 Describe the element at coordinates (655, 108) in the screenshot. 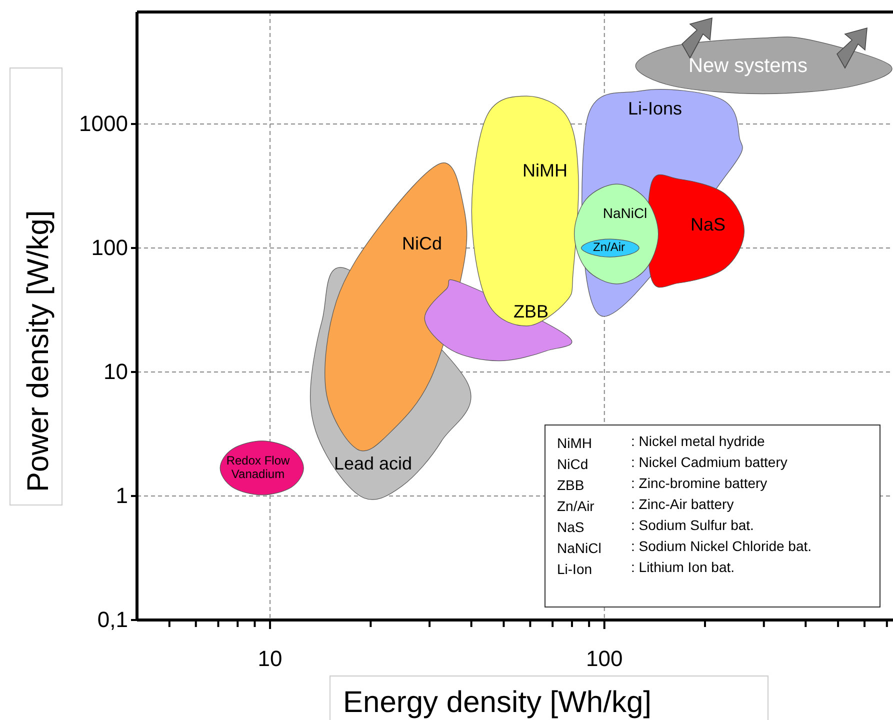

I see `series-label: Li-Ions` at that location.